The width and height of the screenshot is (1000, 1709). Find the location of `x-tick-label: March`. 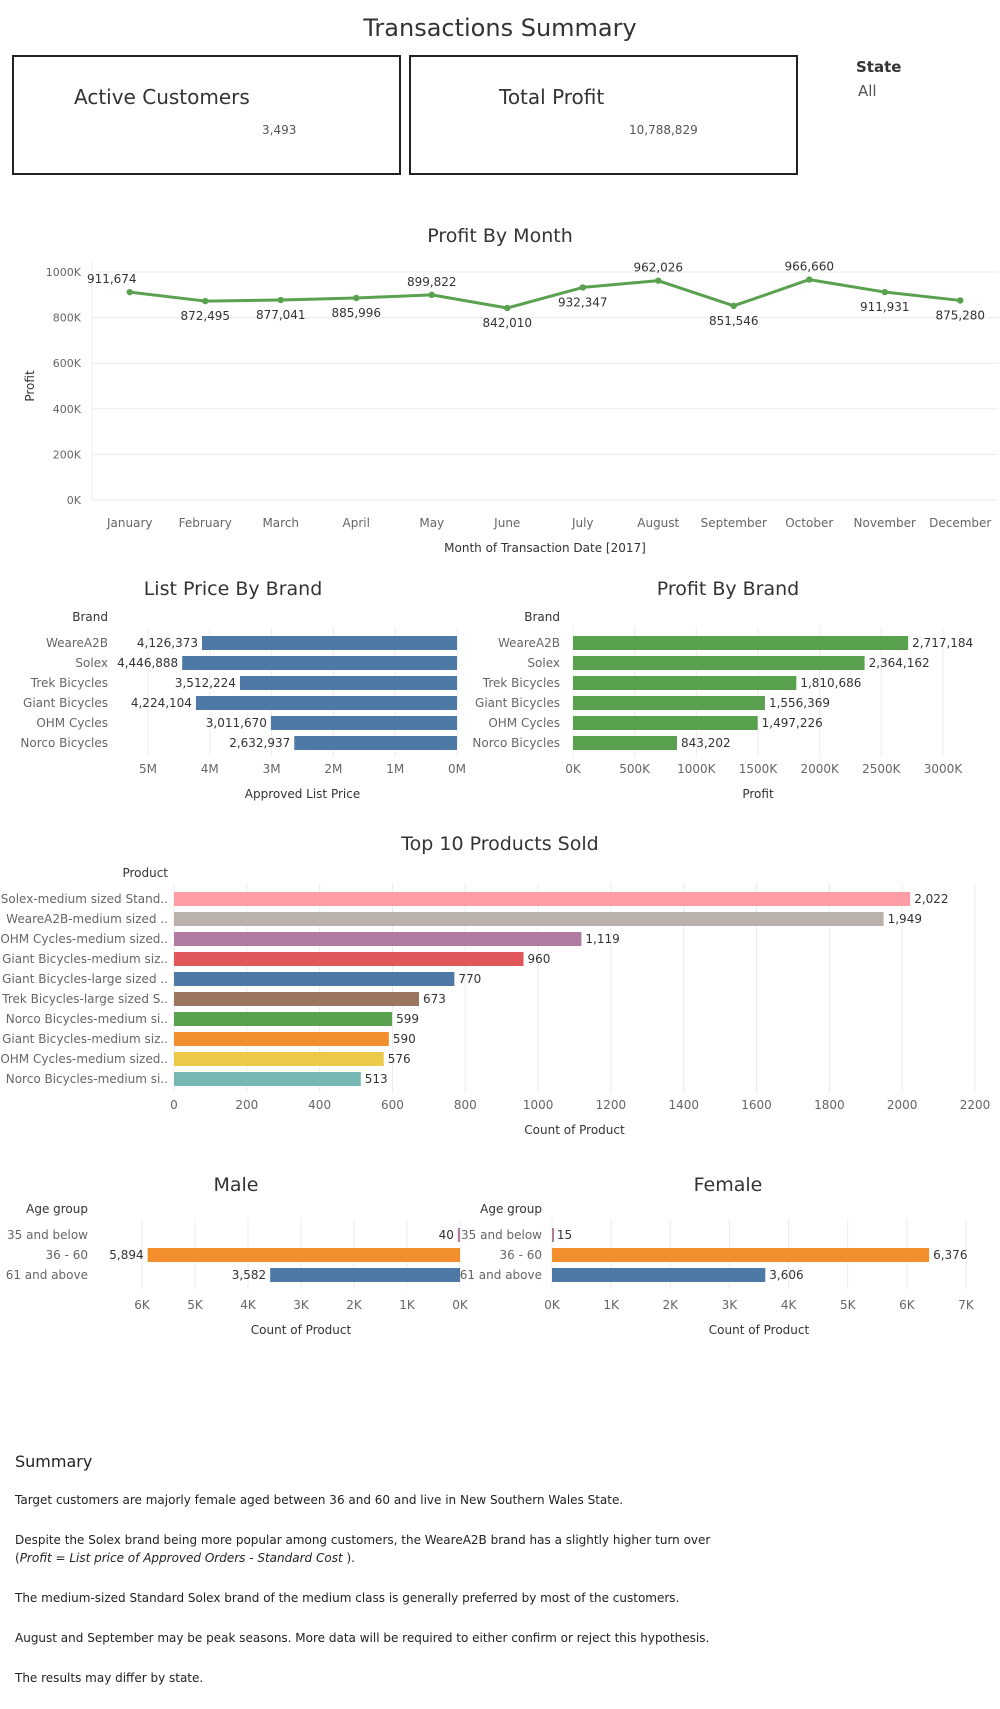

x-tick-label: March is located at coordinates (280, 523).